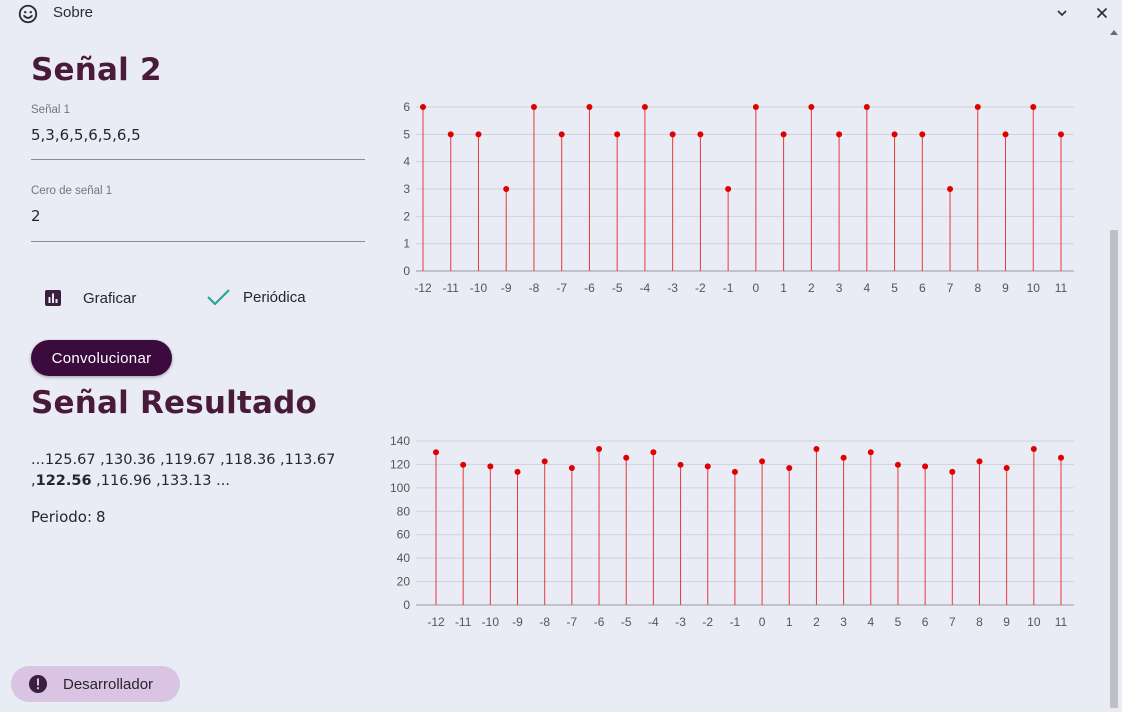 This screenshot has height=712, width=1122. What do you see at coordinates (1034, 288) in the screenshot?
I see `x-tick-label: 10` at bounding box center [1034, 288].